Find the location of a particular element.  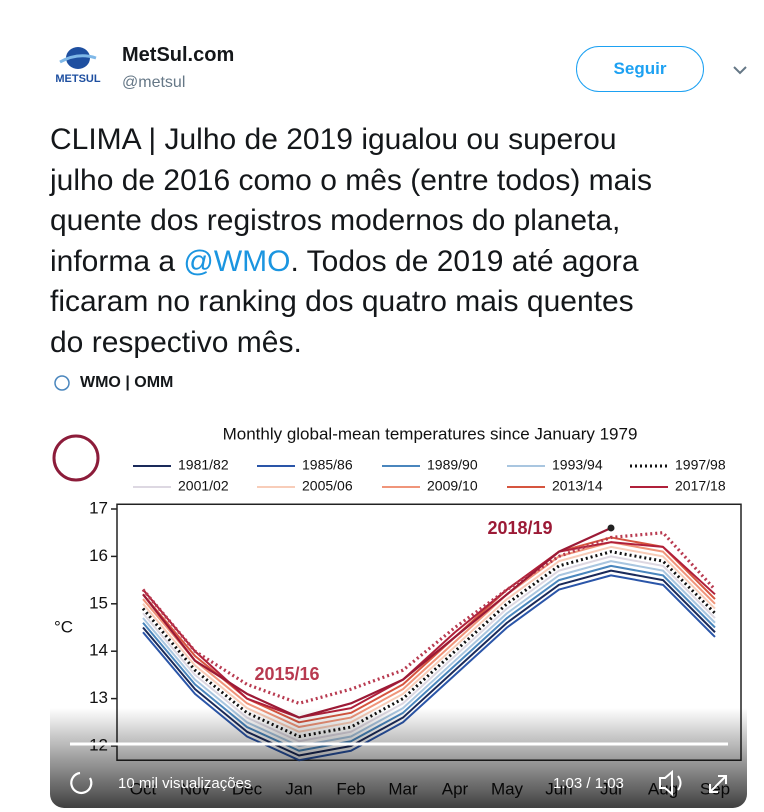

mention-link: @WMO is located at coordinates (237, 261).